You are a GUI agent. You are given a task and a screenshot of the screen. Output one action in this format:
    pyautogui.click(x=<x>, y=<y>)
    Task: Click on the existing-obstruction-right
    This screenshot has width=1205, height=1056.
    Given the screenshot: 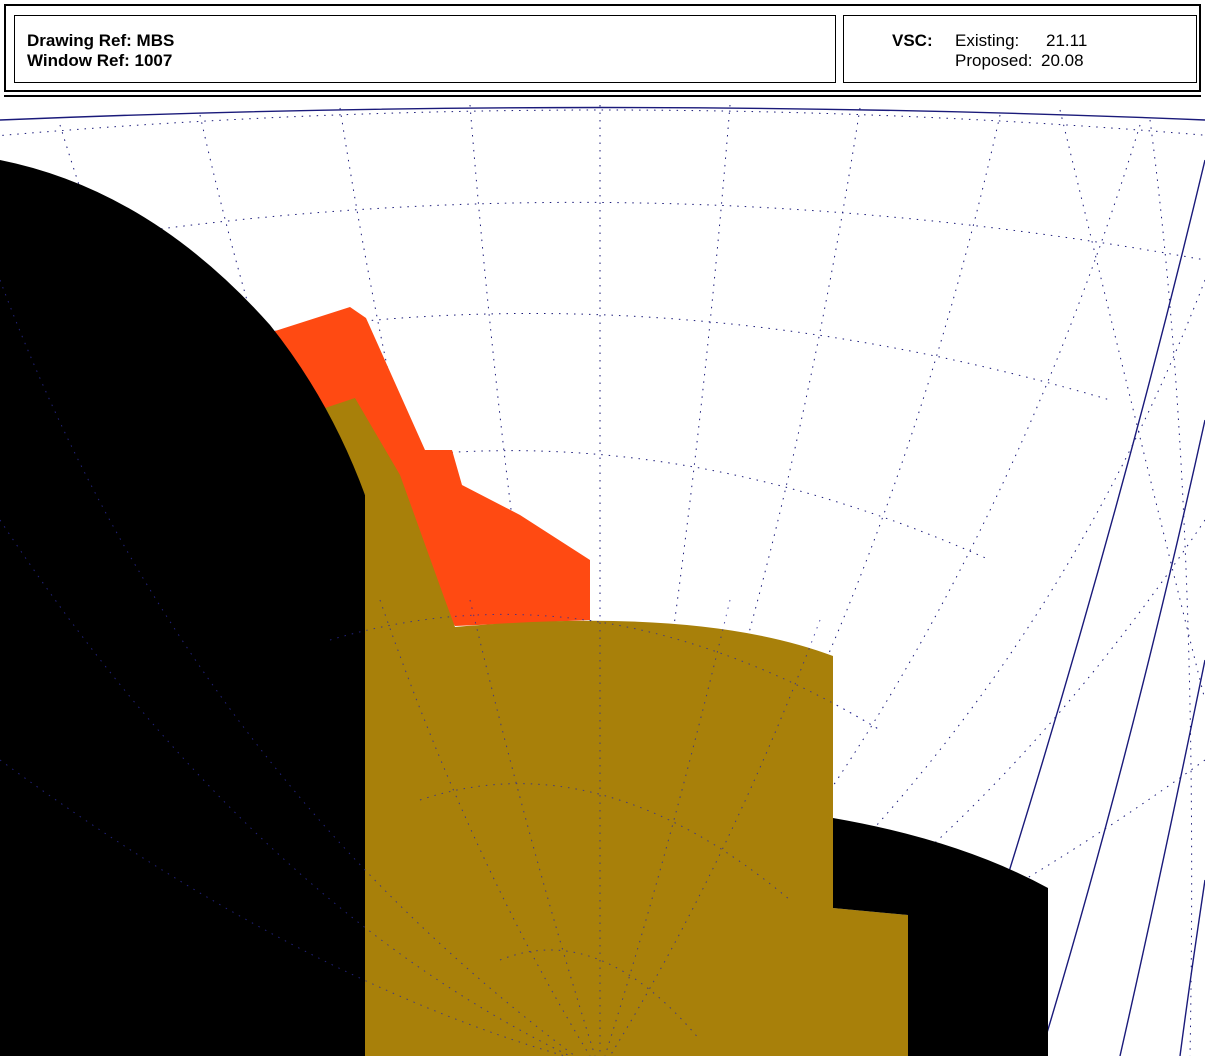 What is the action you would take?
    pyautogui.click(x=940, y=937)
    